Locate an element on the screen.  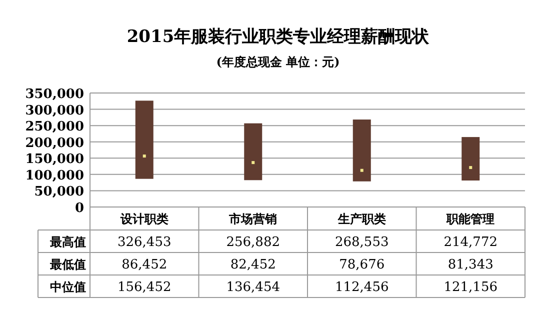
data-label: 256,882 is located at coordinates (253, 242).